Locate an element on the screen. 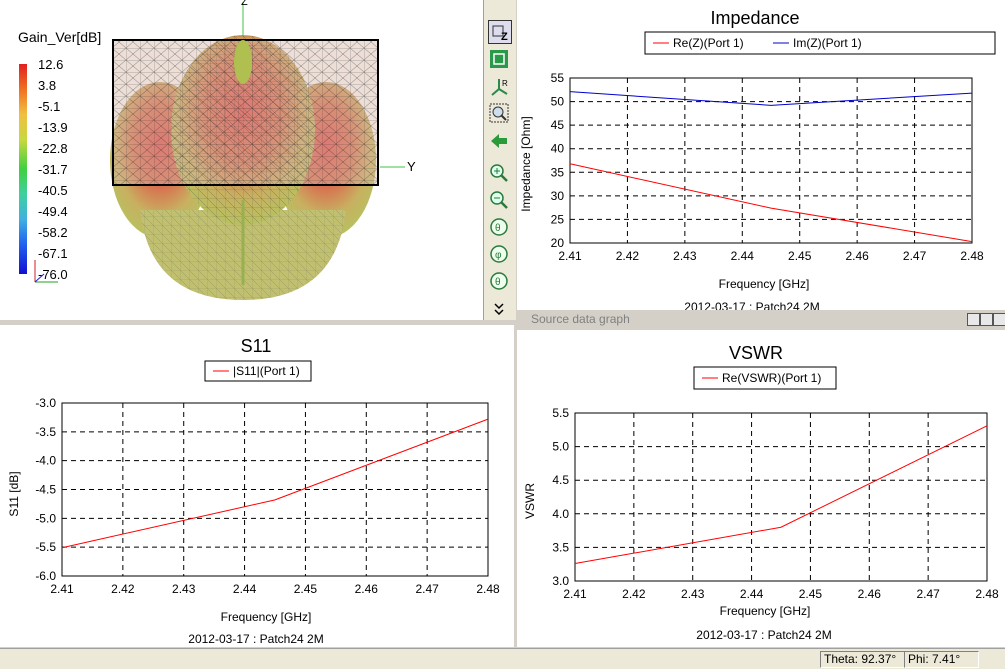  svg-text: φ is located at coordinates (498, 255).